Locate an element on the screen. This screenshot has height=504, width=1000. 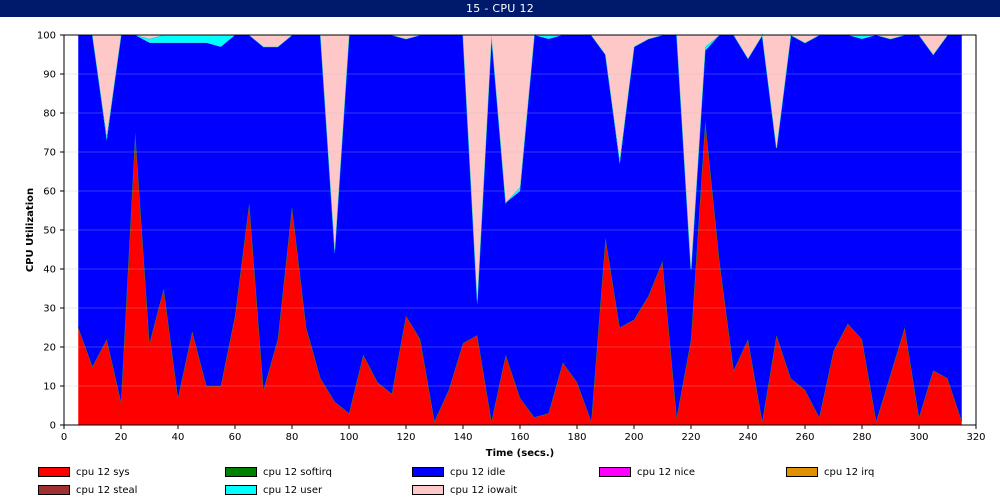
x-tick-label-240: 240 is located at coordinates (747, 437).